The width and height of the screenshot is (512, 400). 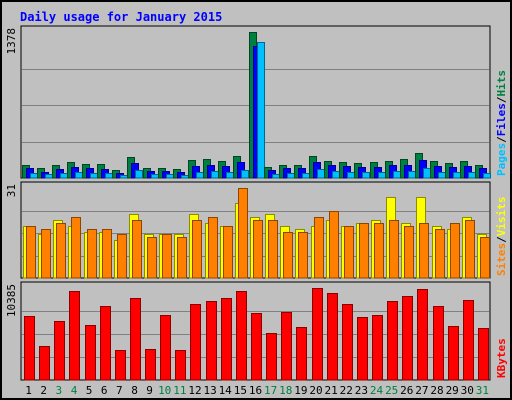 What do you see at coordinates (501, 123) in the screenshot?
I see `legend: Pages/Files/Hits` at bounding box center [501, 123].